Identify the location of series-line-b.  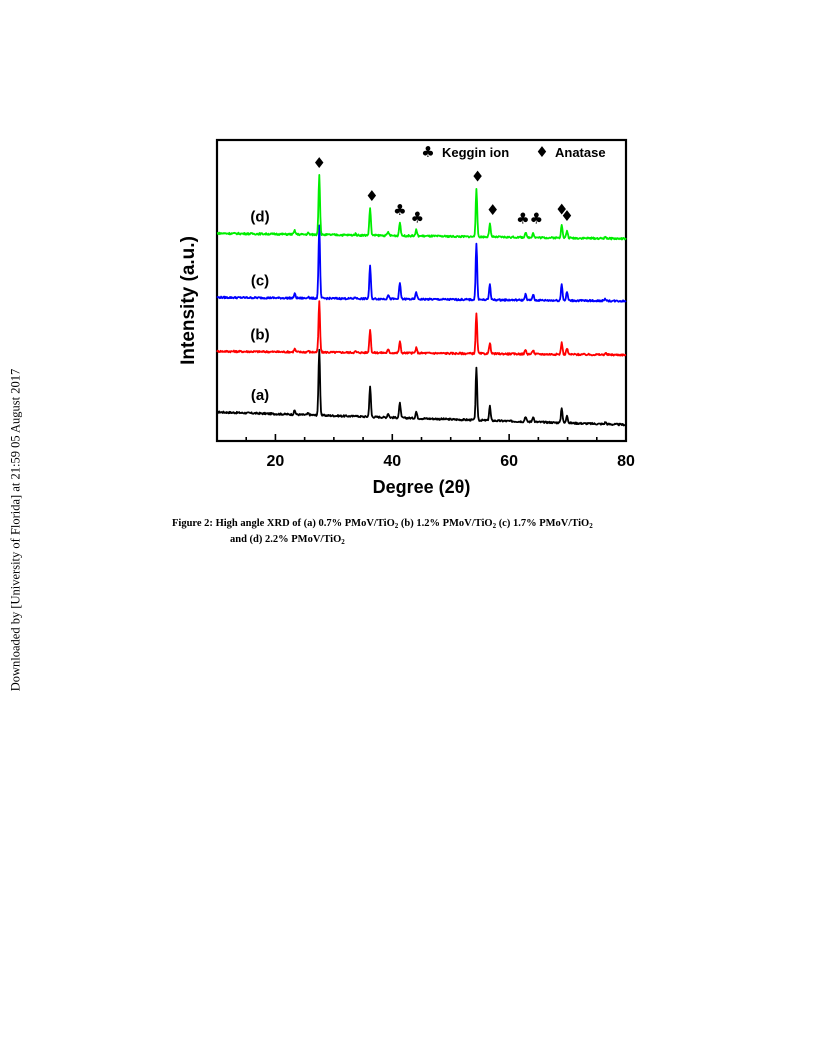
(421, 328).